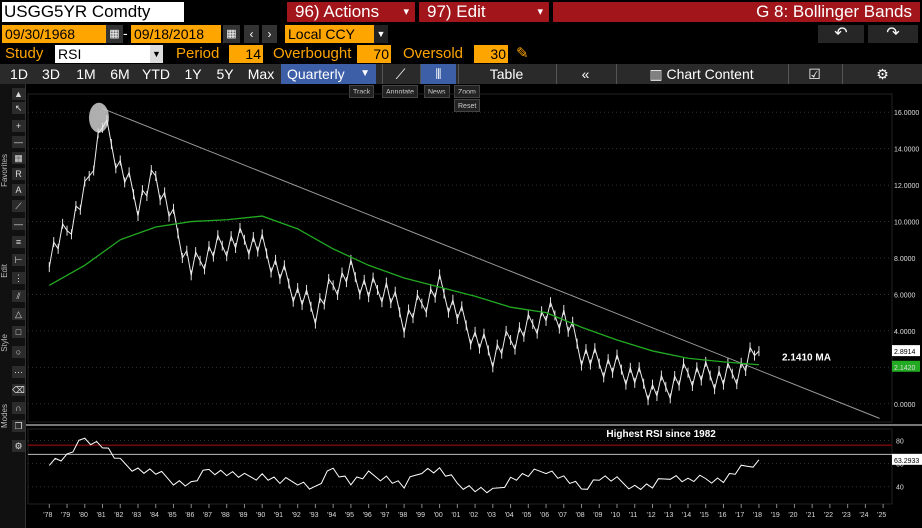 The image size is (922, 528). Describe the element at coordinates (506, 74) in the screenshot. I see `table-button: Table` at that location.